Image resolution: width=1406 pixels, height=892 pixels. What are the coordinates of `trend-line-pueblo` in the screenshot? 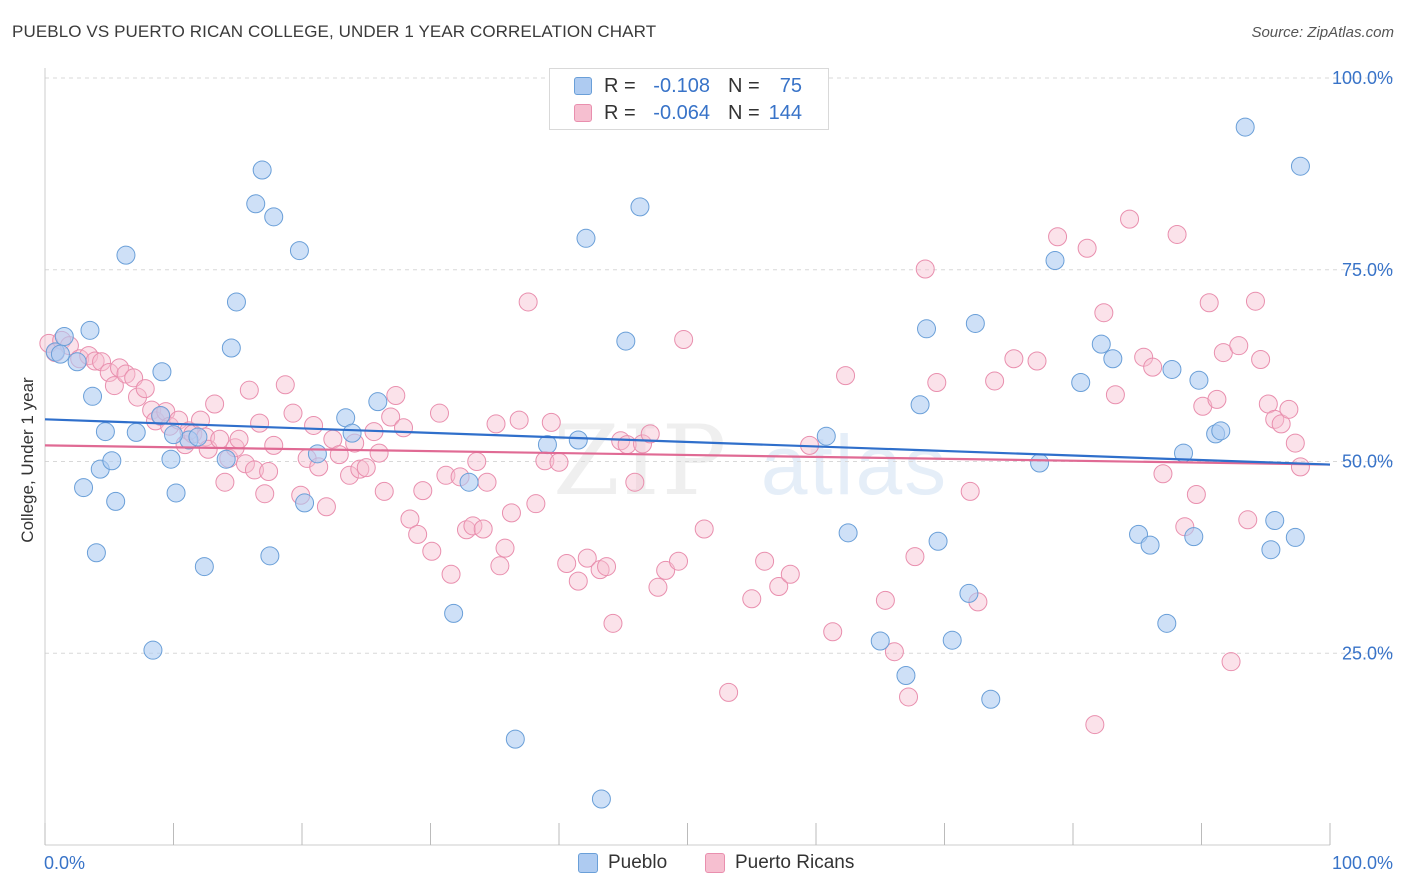 It's located at (687, 442).